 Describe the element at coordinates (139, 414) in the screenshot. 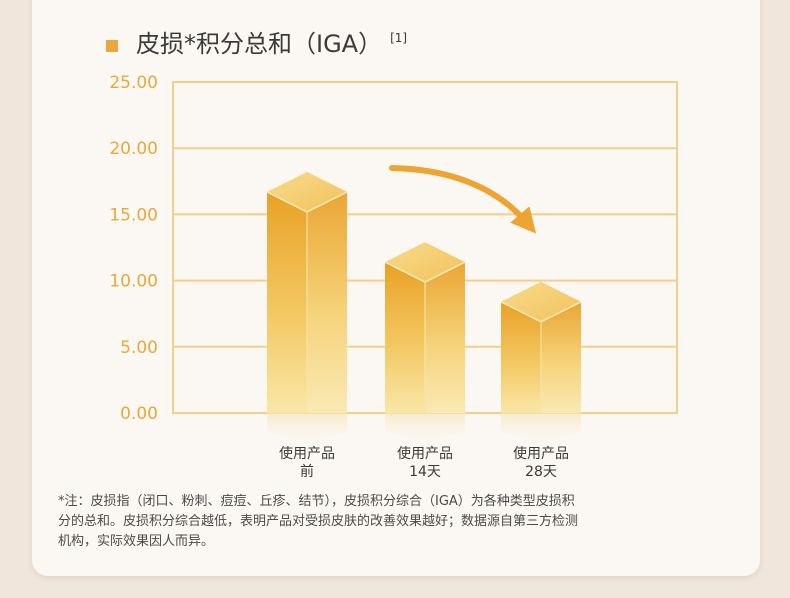

I see `y-tick-label: 0.00` at that location.